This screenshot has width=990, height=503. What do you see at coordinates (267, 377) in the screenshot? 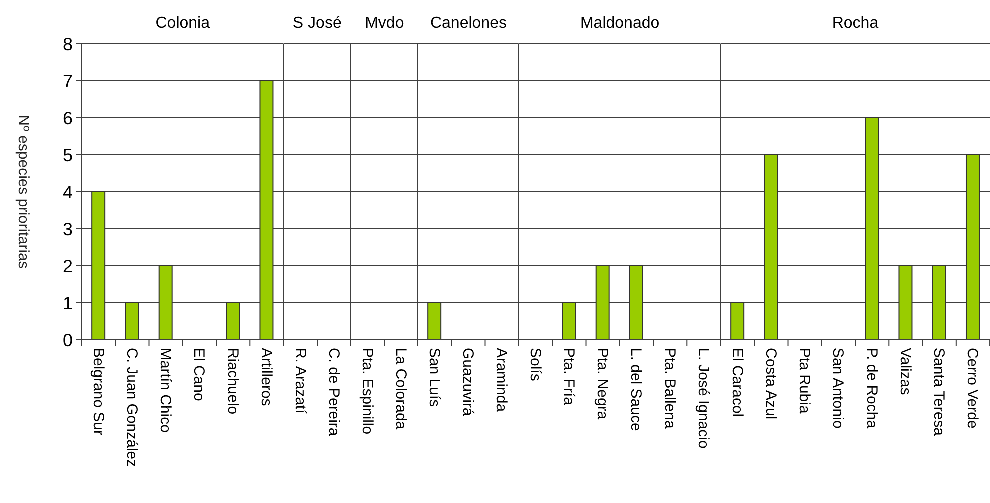
I see `x-tick-label: Artilleros` at bounding box center [267, 377].